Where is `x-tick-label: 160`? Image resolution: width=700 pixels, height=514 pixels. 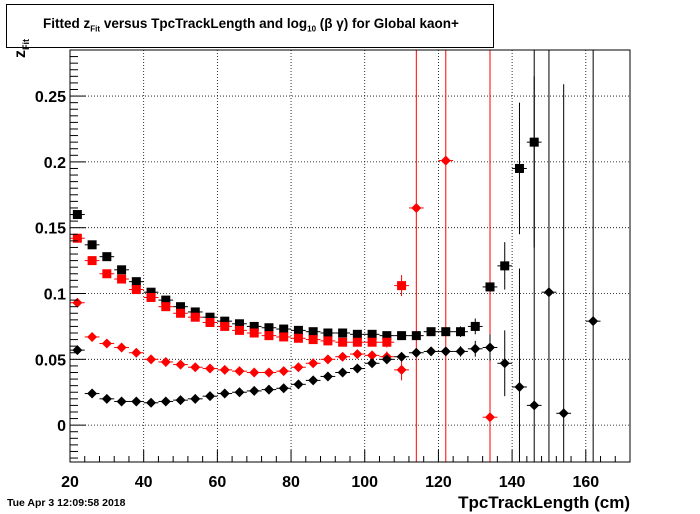
x-tick-label: 160 is located at coordinates (585, 482).